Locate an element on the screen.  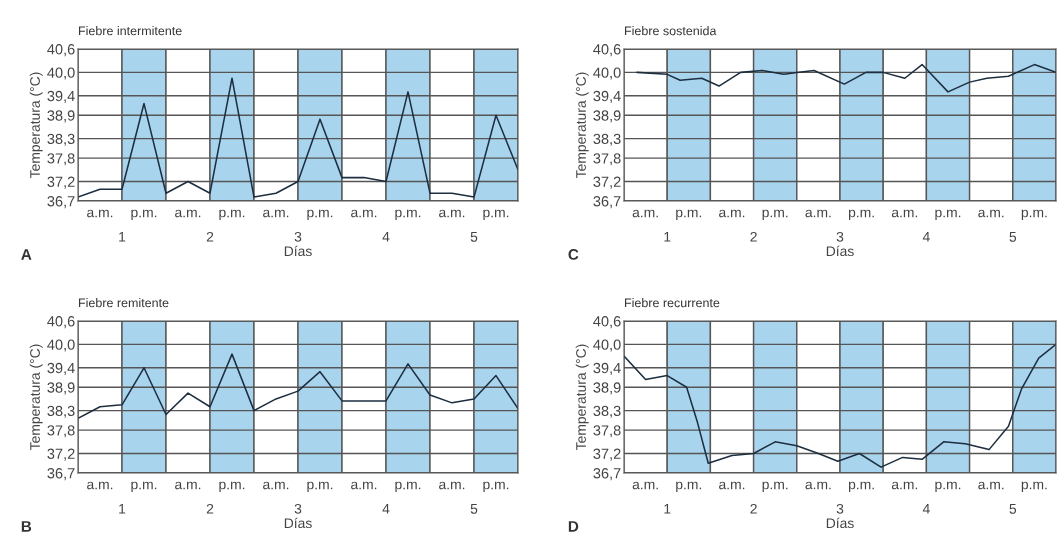
chart-title: Fiebre sostenida is located at coordinates (671, 31).